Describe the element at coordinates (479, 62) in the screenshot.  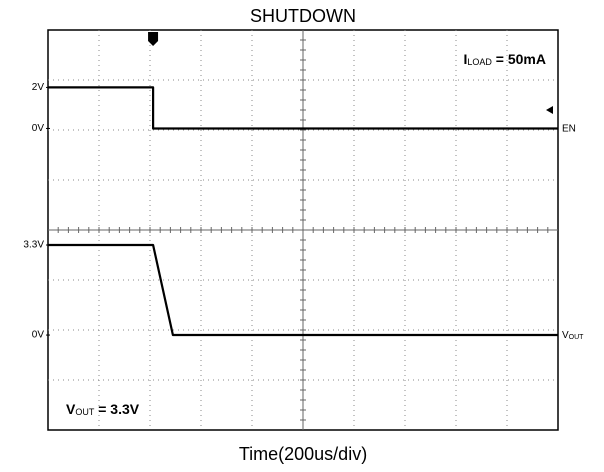
I see `annotation-sub: LOAD` at that location.